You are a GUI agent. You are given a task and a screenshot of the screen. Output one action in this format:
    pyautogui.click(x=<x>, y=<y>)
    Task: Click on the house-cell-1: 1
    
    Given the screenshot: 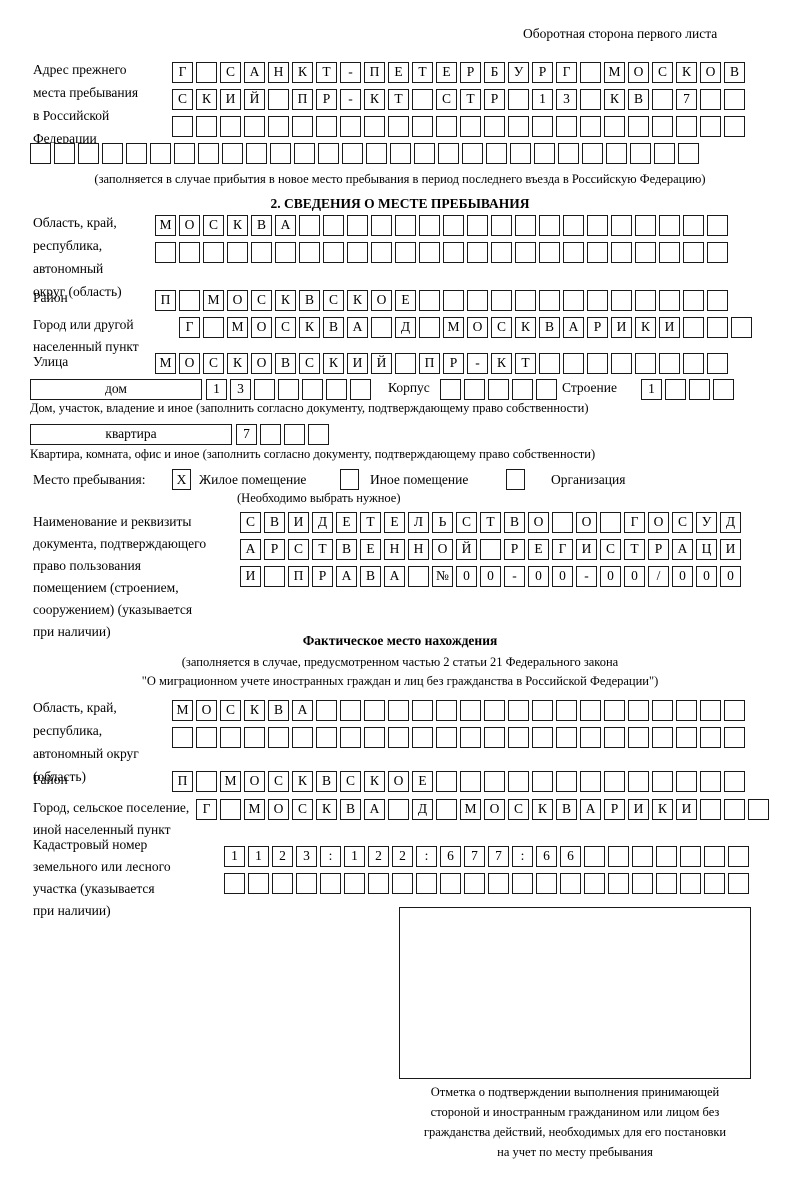 What is the action you would take?
    pyautogui.click(x=216, y=389)
    